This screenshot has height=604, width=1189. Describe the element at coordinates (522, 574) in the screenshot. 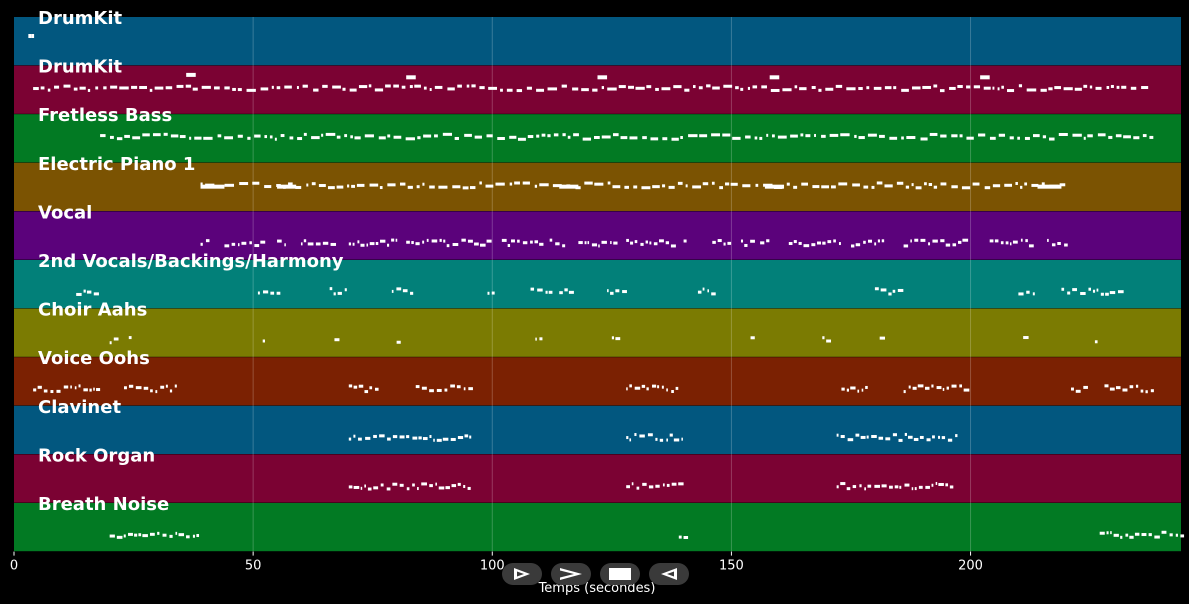

I see `play-slow-button` at that location.